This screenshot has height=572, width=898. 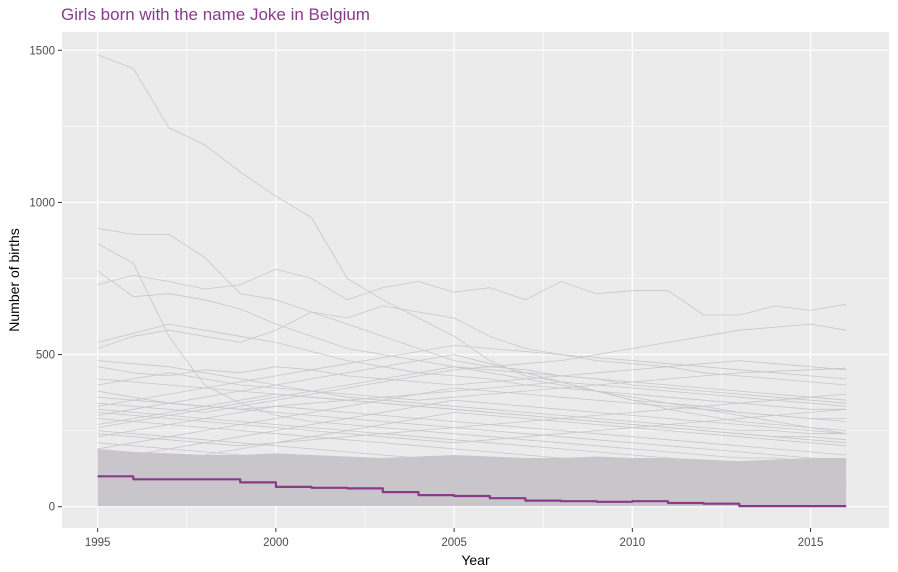 What do you see at coordinates (811, 543) in the screenshot?
I see `x-tick-label: 2015` at bounding box center [811, 543].